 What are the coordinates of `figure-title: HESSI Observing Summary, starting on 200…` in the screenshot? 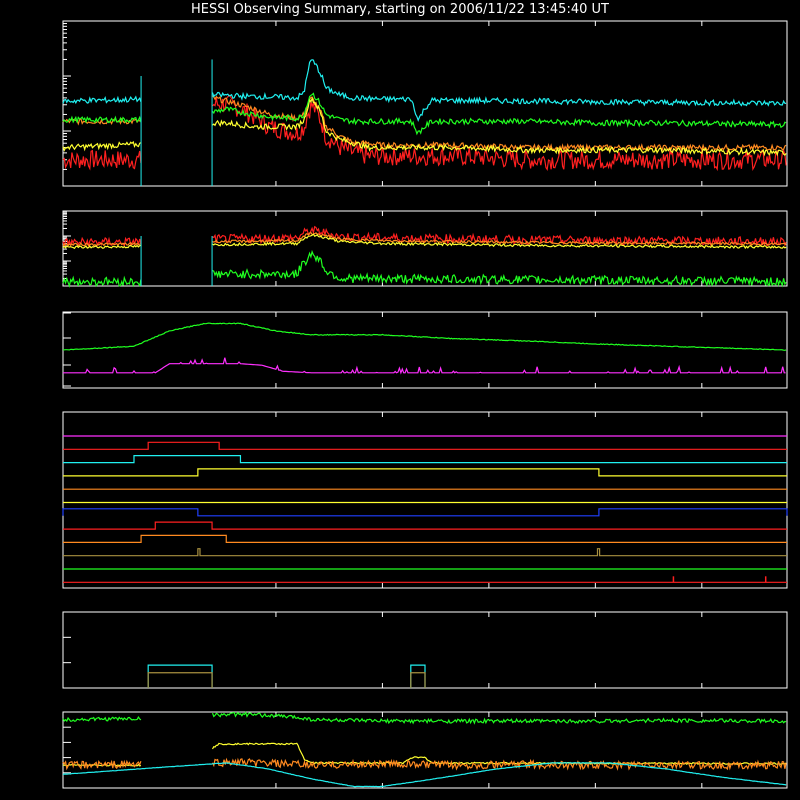 It's located at (400, 9).